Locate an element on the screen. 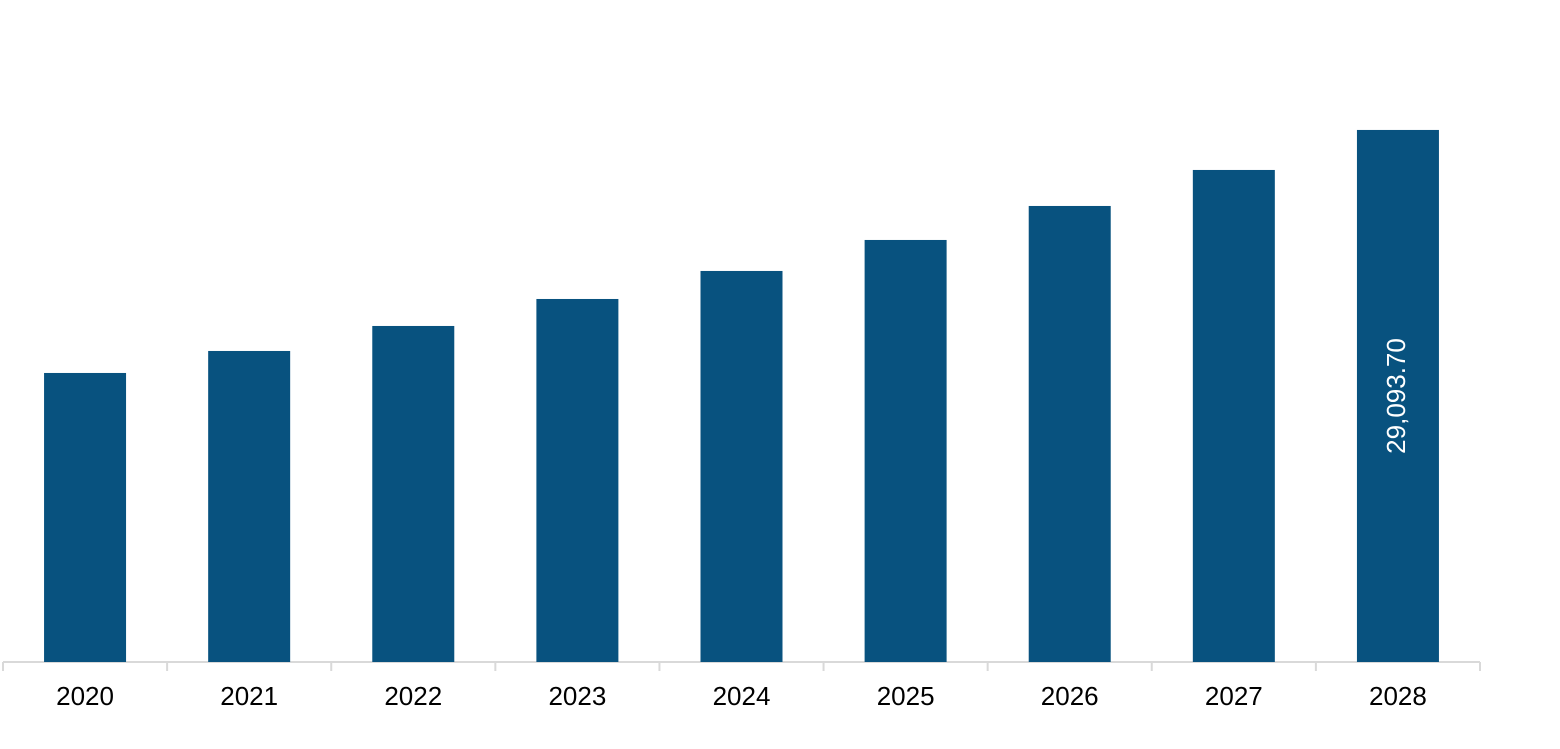  x-tick-label: 2028 is located at coordinates (1398, 696).